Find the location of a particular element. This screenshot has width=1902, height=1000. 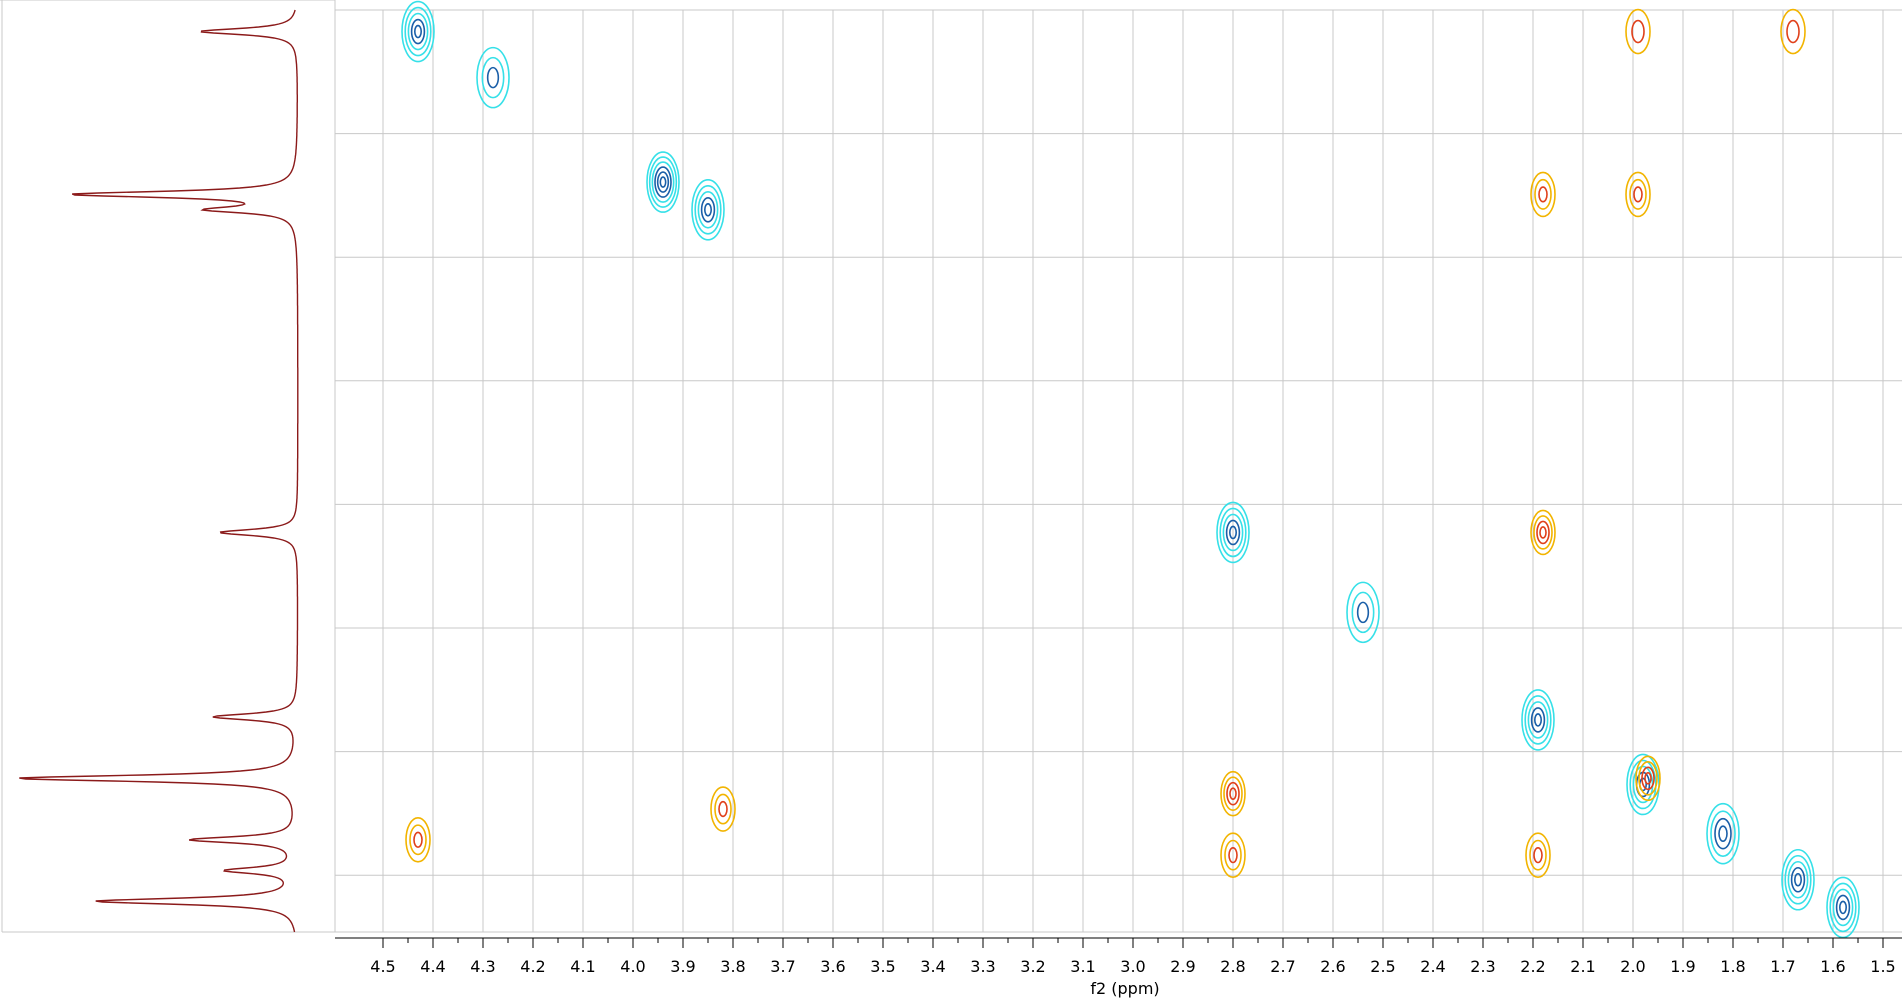

x-tick-label: 1.6 is located at coordinates (1832, 966).